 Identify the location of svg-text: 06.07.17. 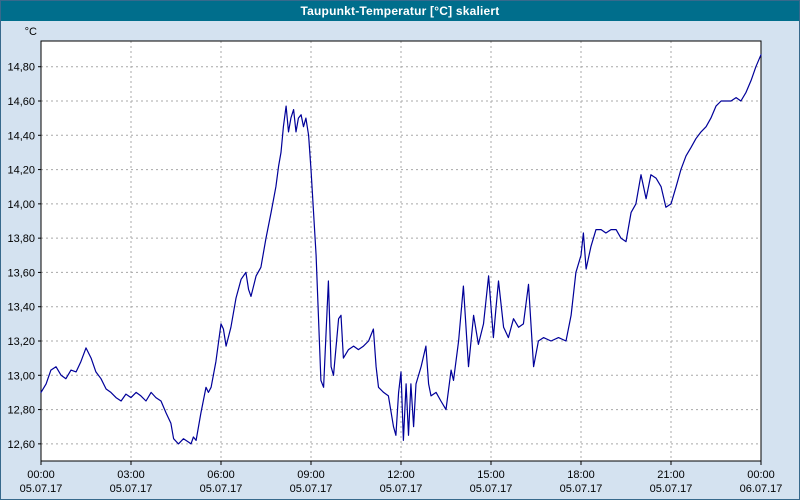
(761, 489).